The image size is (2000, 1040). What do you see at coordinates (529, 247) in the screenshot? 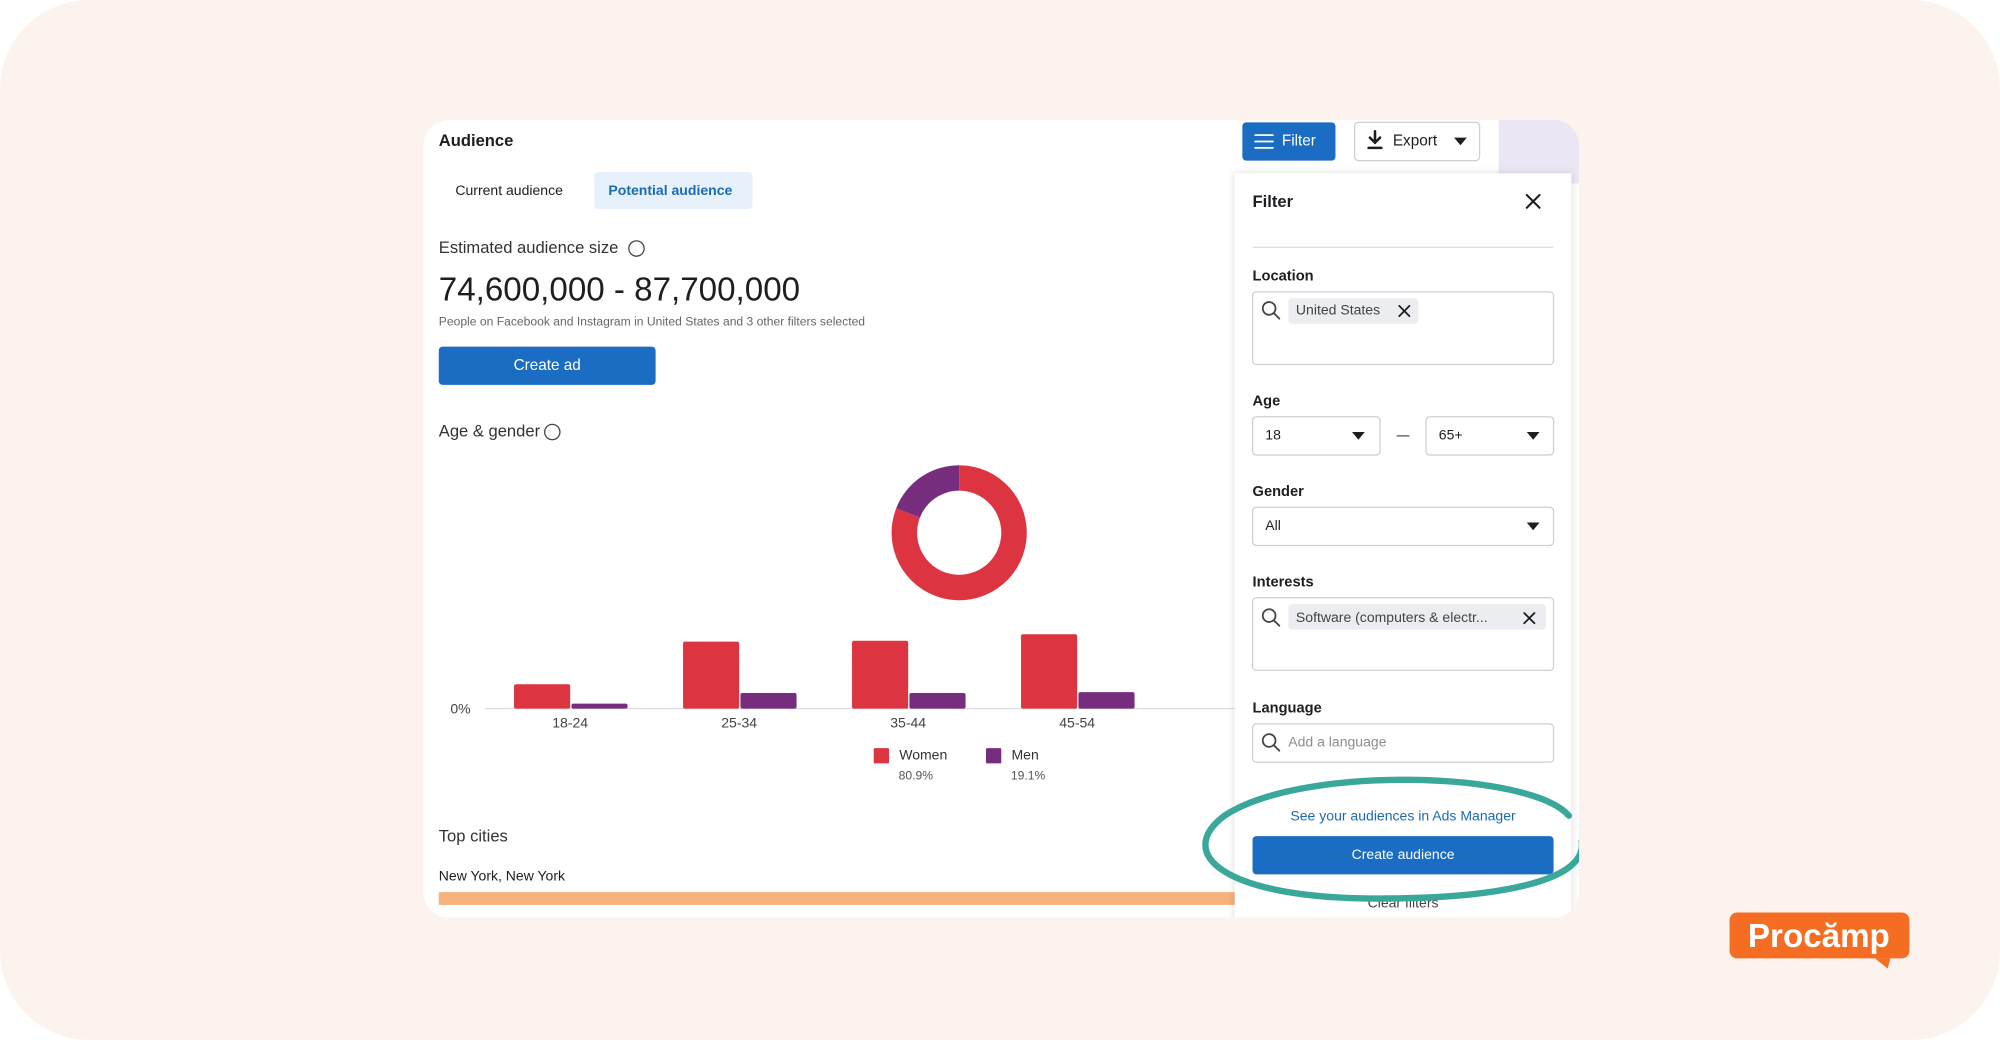
I see `estimate-label: Estimated audience size` at bounding box center [529, 247].